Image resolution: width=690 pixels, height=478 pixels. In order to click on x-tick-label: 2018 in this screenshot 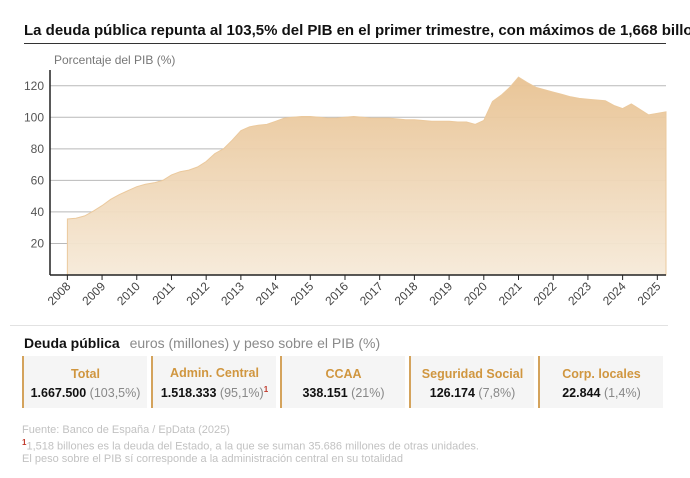, I will do `click(406, 293)`.